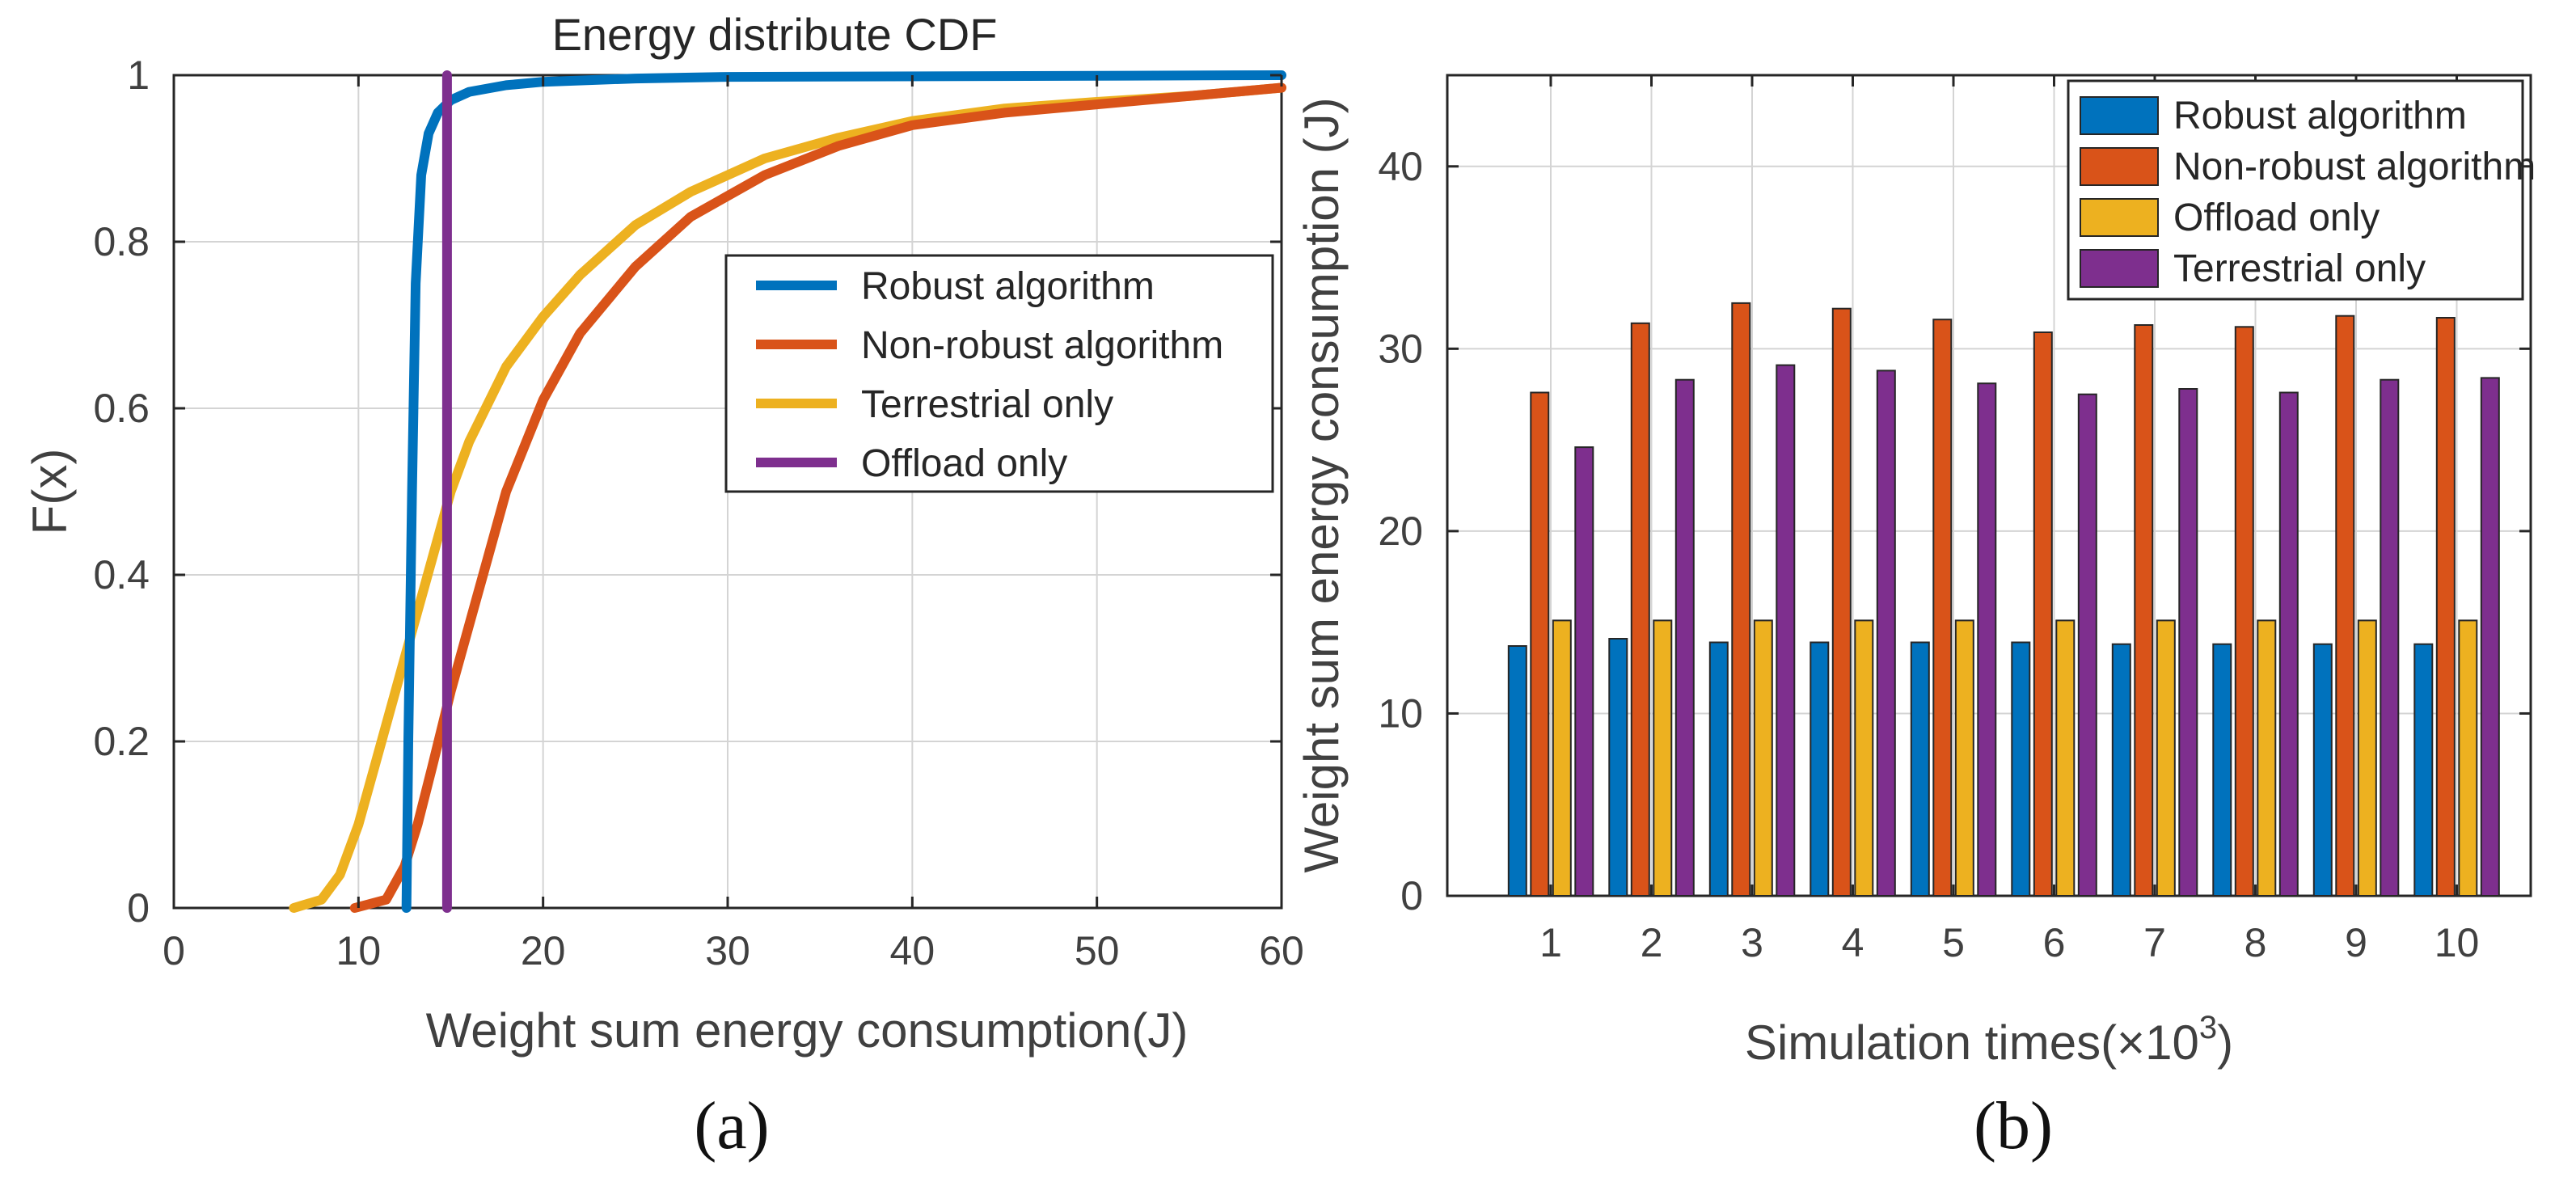  Describe the element at coordinates (2255, 943) in the screenshot. I see `bar-x-tick-label: 8` at that location.